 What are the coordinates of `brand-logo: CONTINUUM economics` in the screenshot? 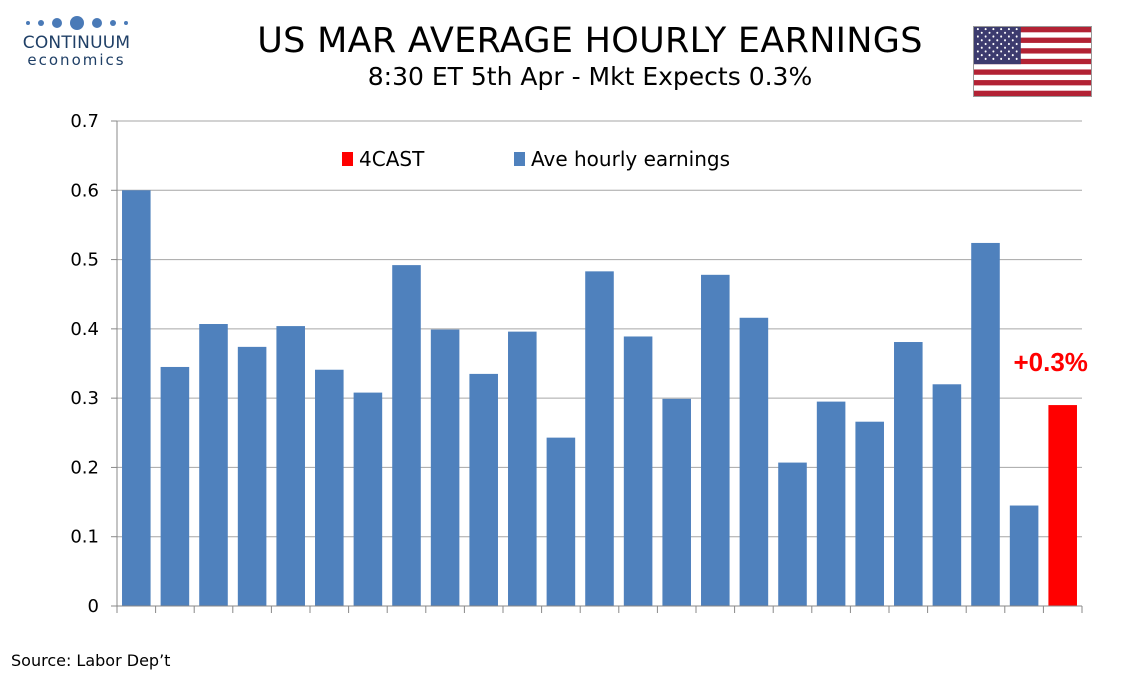 It's located at (76, 41).